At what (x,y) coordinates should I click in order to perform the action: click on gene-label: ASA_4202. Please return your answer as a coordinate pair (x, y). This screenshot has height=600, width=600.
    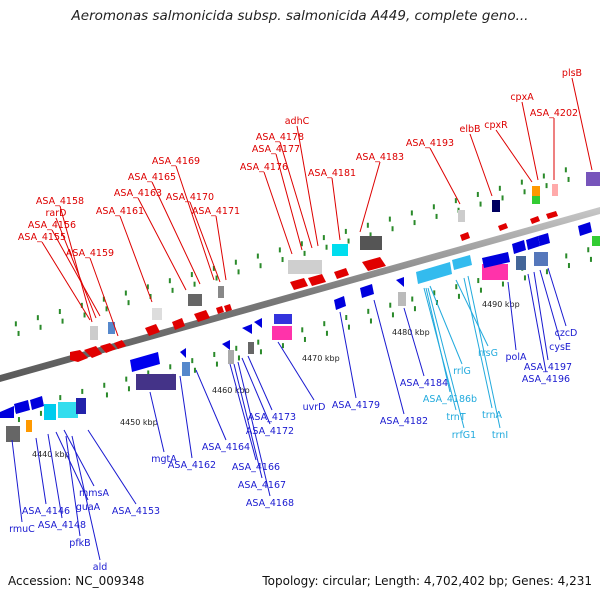
    Looking at the image, I should click on (554, 113).